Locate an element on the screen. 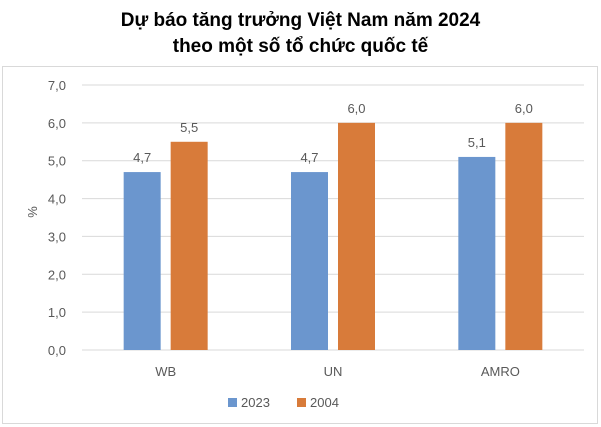  chart-title-line-1: Dự báo tăng trưởng Việt Nam năm 2024 is located at coordinates (300, 20).